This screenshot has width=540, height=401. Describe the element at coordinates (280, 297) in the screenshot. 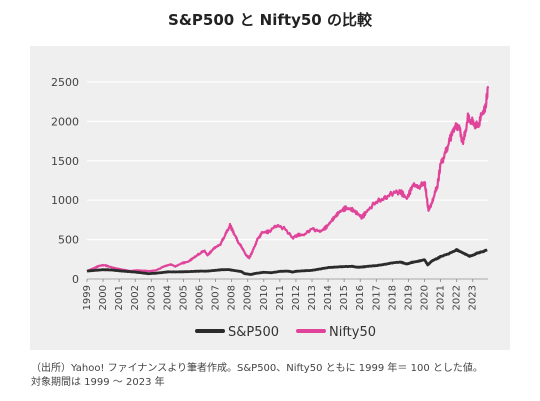

I see `x-tick-label: 2011` at that location.